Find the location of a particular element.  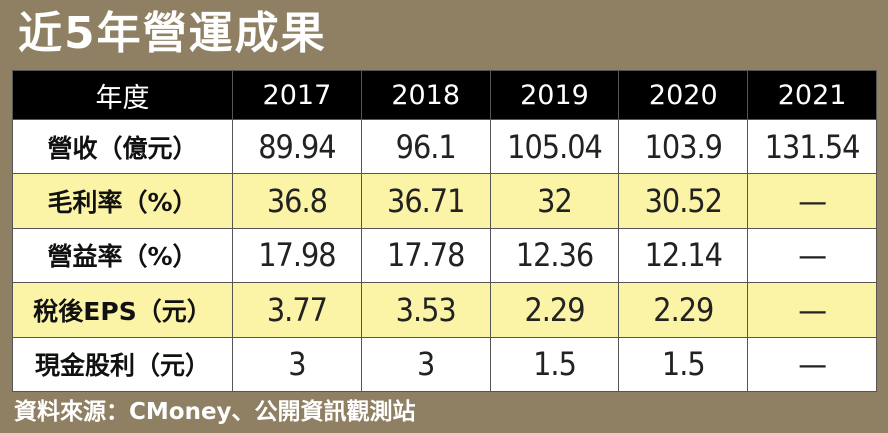

table-cell: 17.78 is located at coordinates (425, 255).